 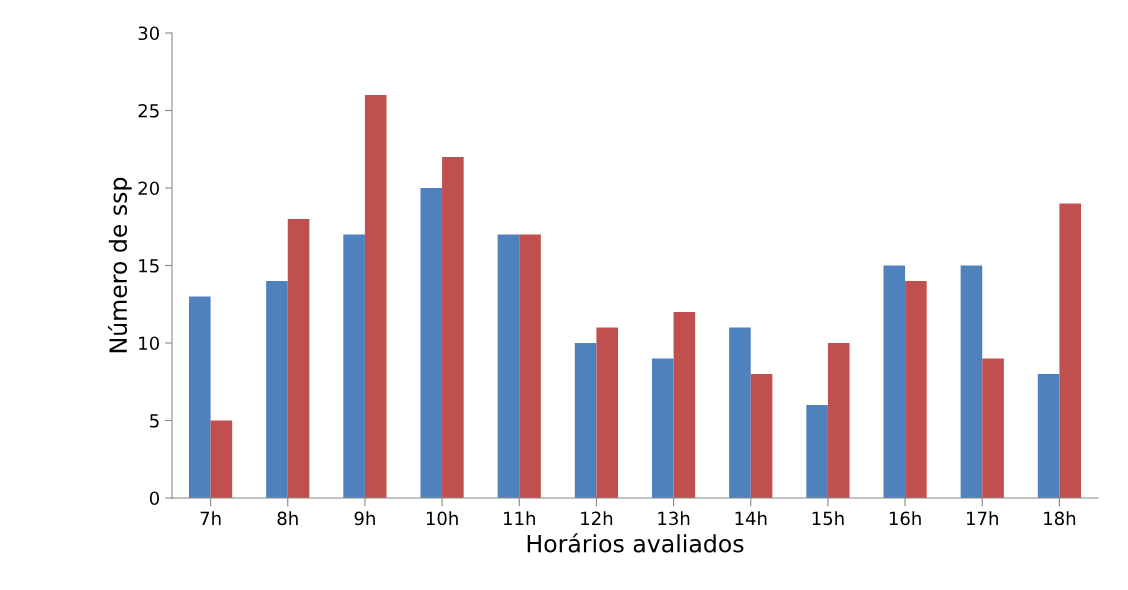 I want to click on x-axis-title: Horários avaliados, so click(x=635, y=543).